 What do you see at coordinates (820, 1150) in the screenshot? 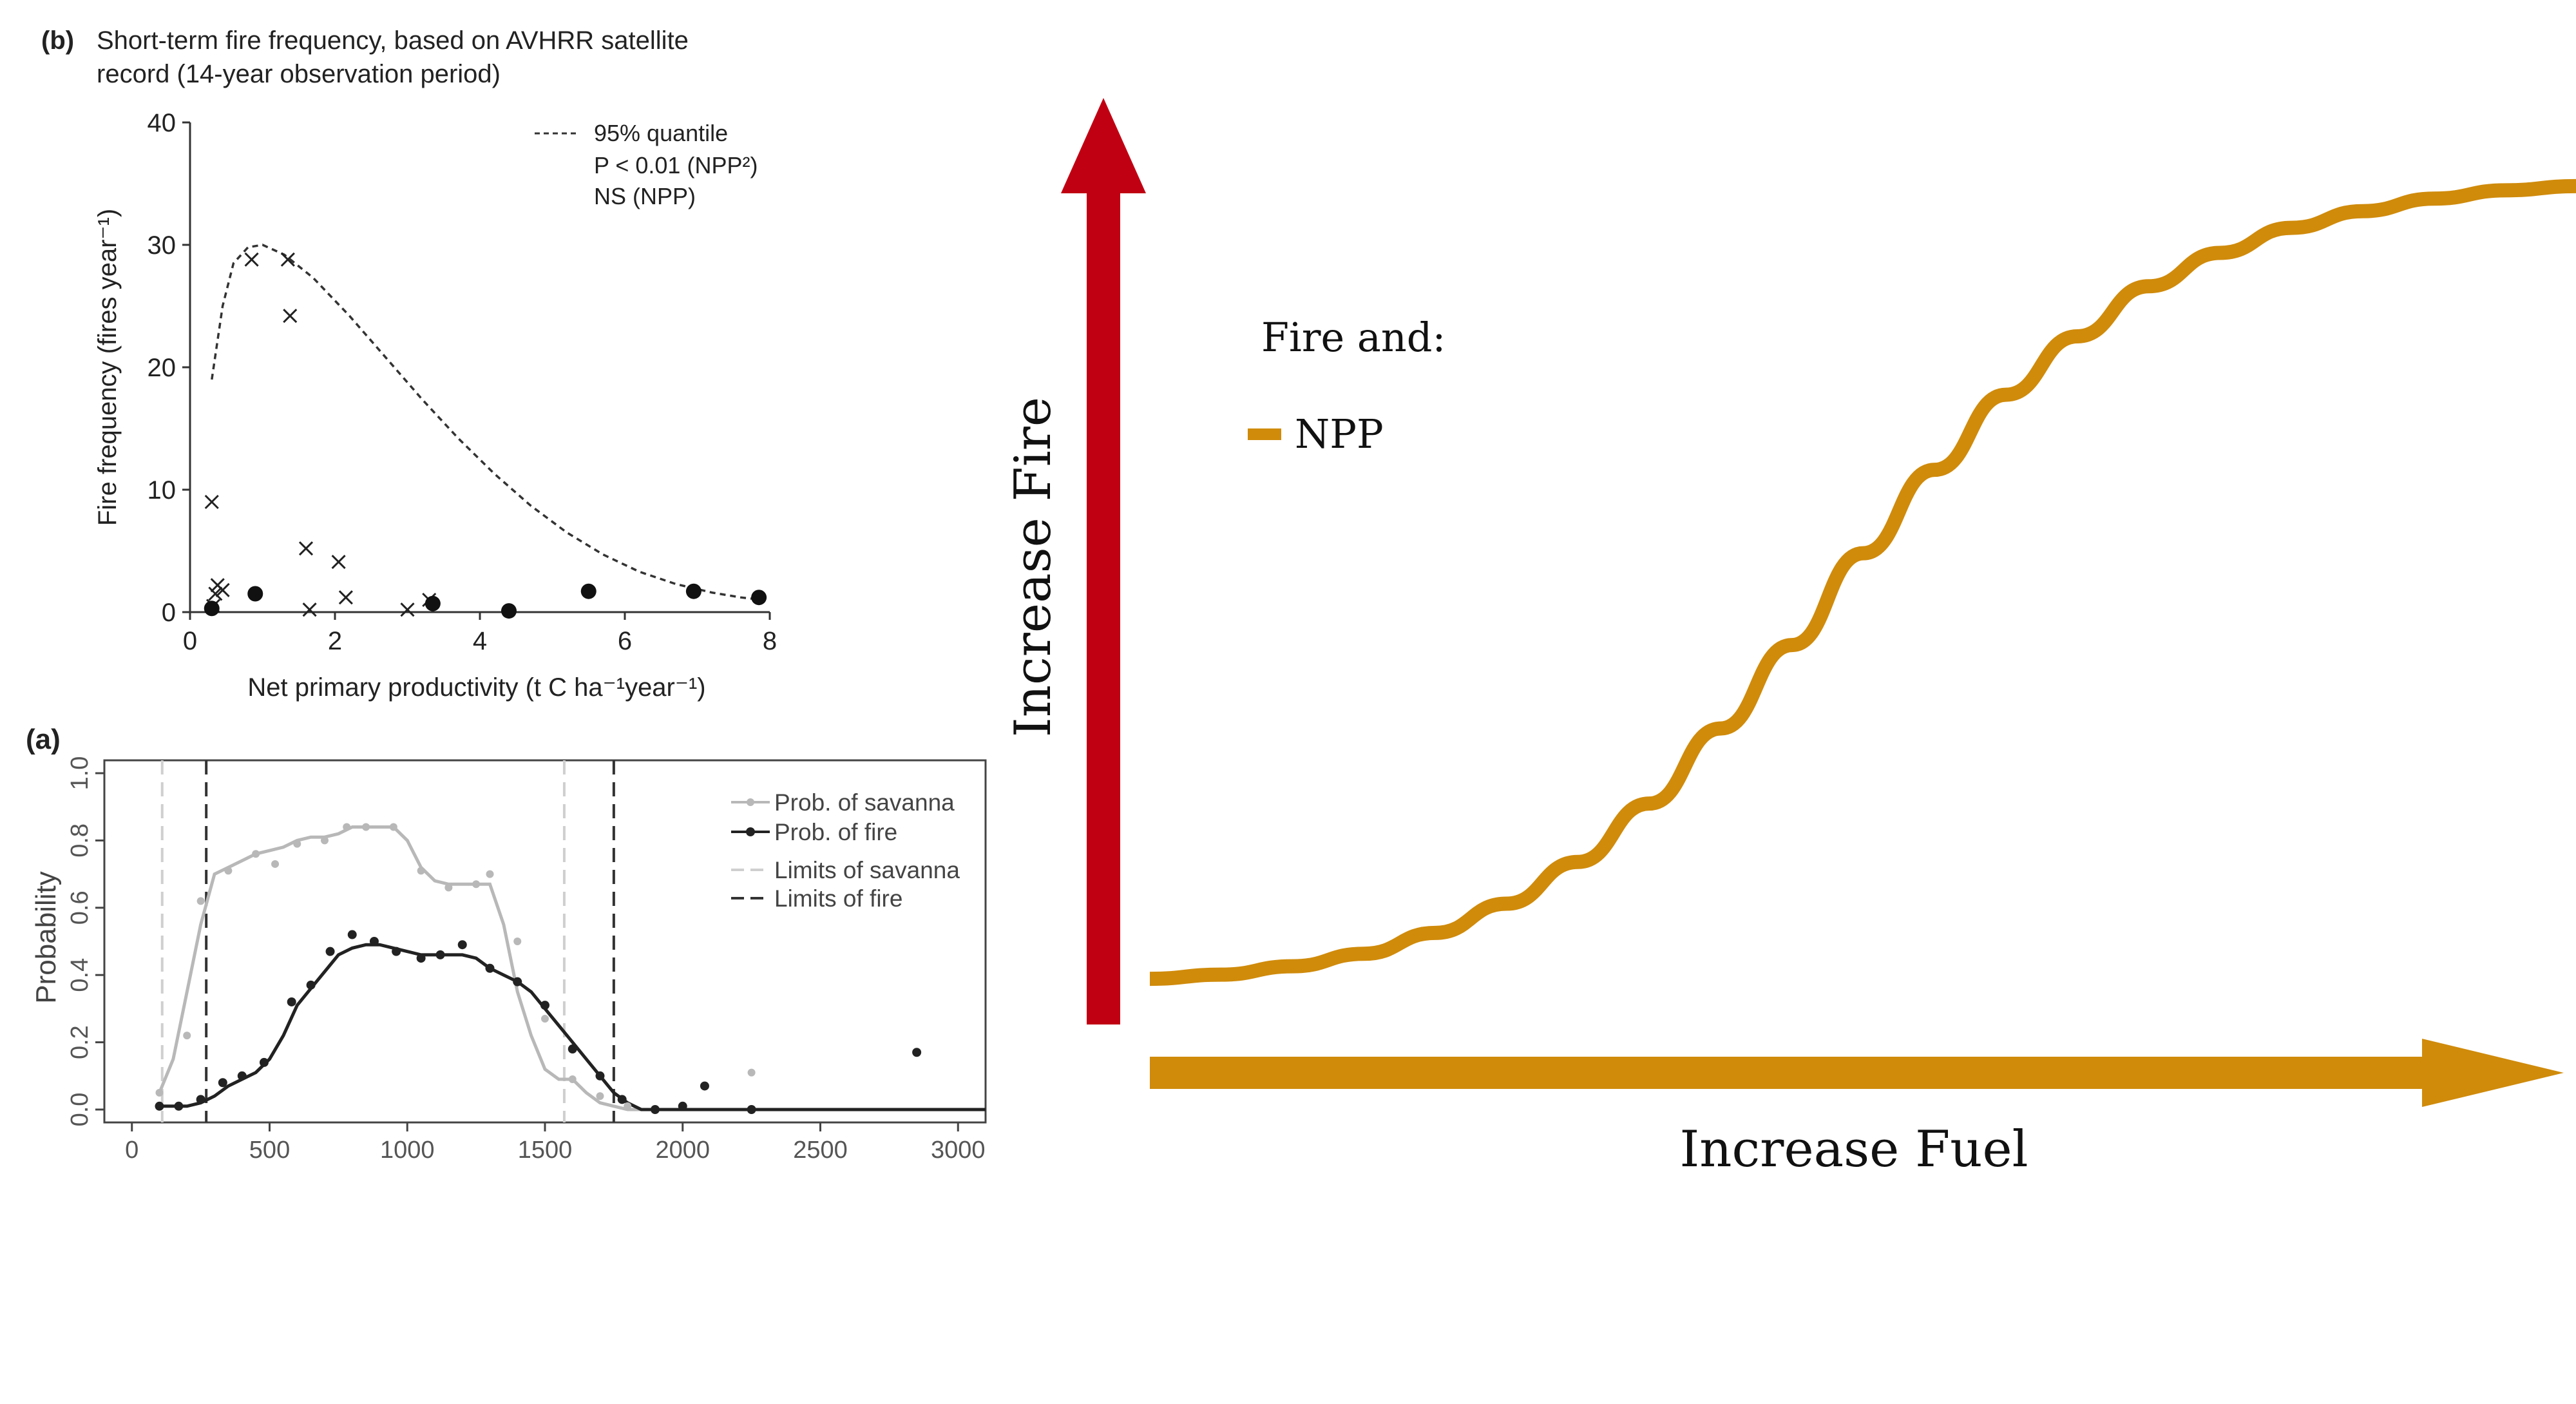
I see `x-tick-label: 2500` at bounding box center [820, 1150].